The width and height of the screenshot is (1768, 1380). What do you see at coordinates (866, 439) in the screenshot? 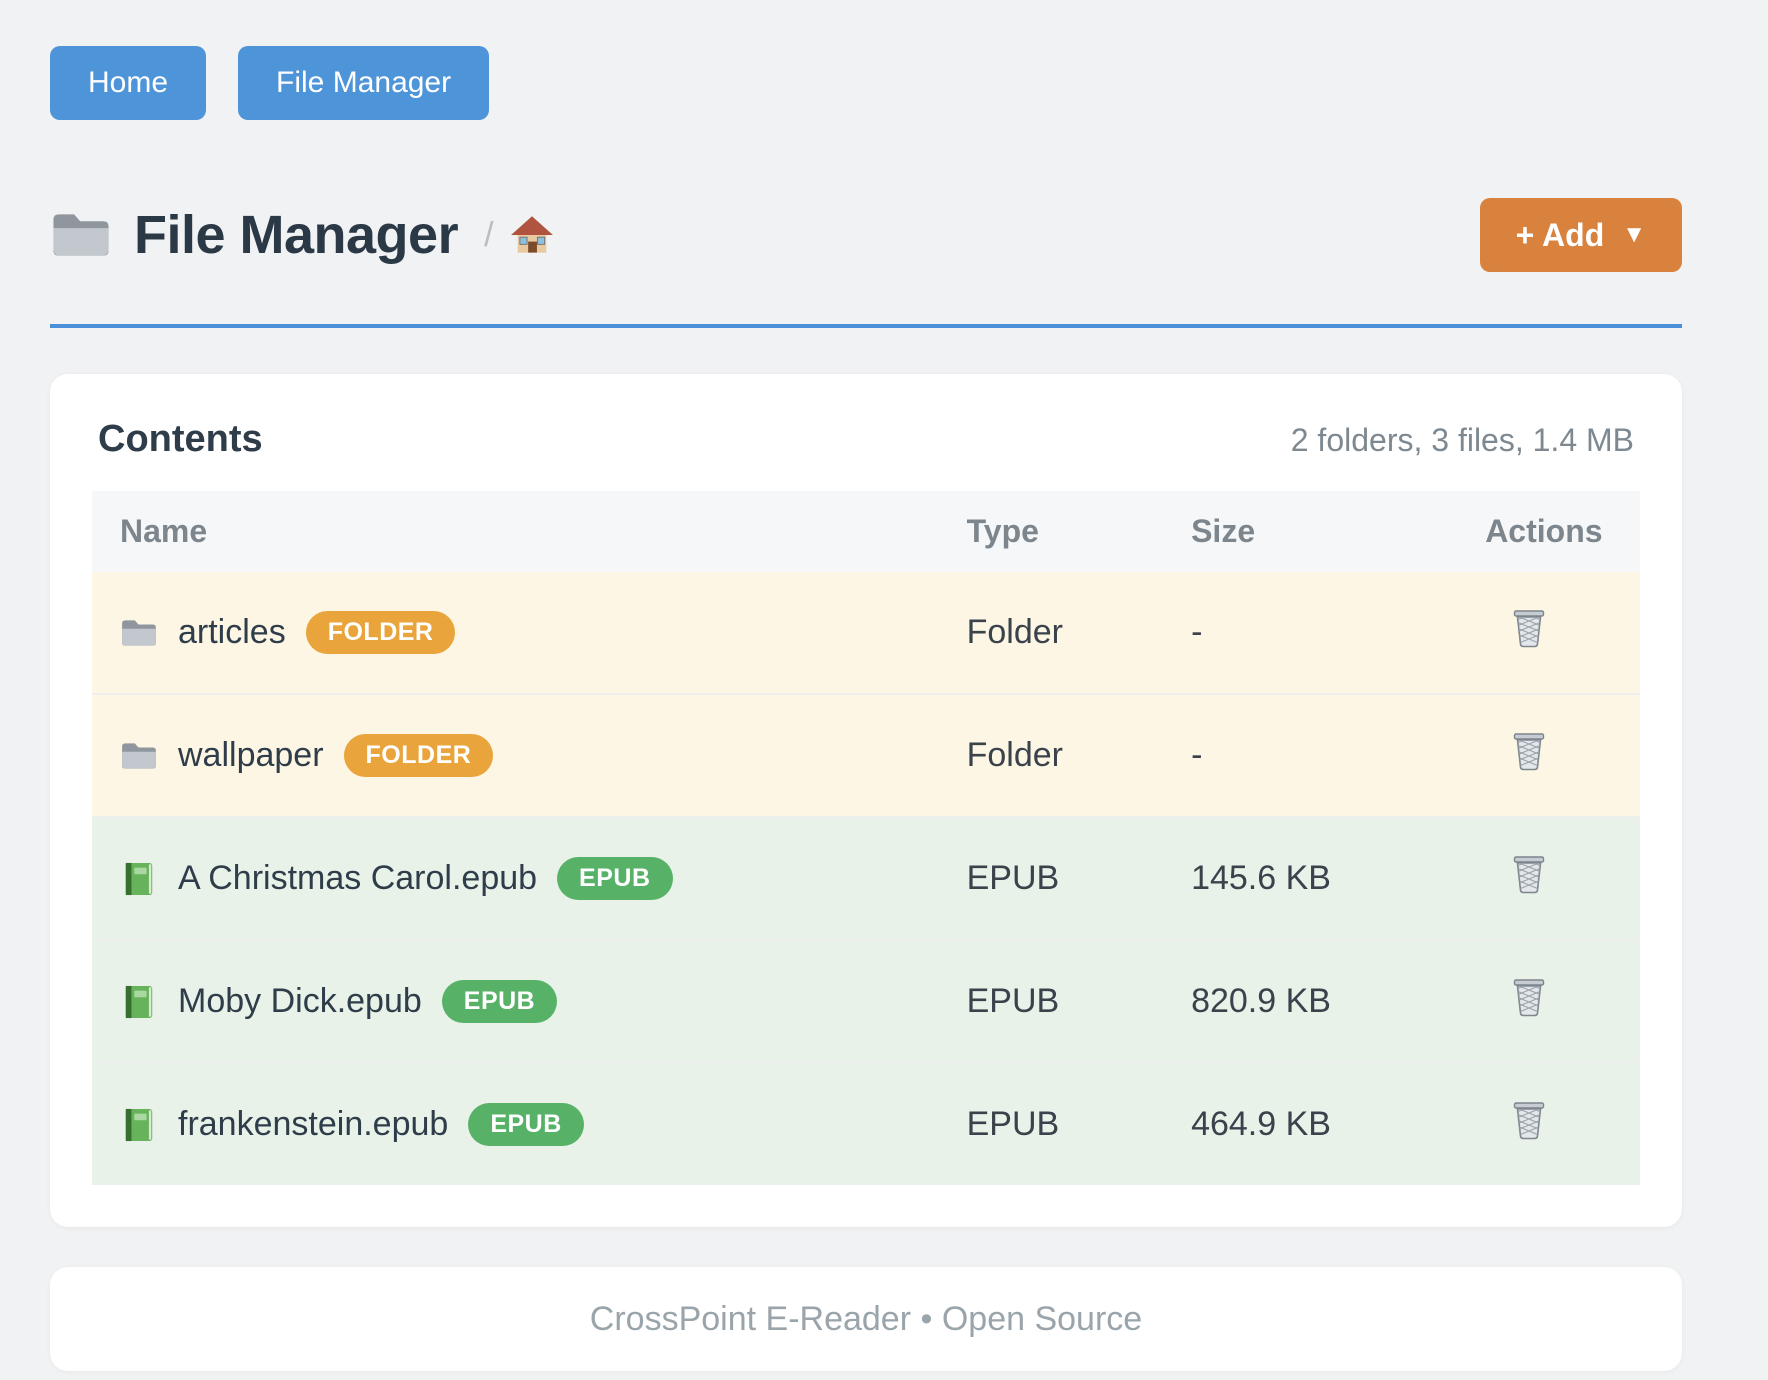
I see `contents-header: Contents 2 folders, 3 files, 1.4 MB` at bounding box center [866, 439].